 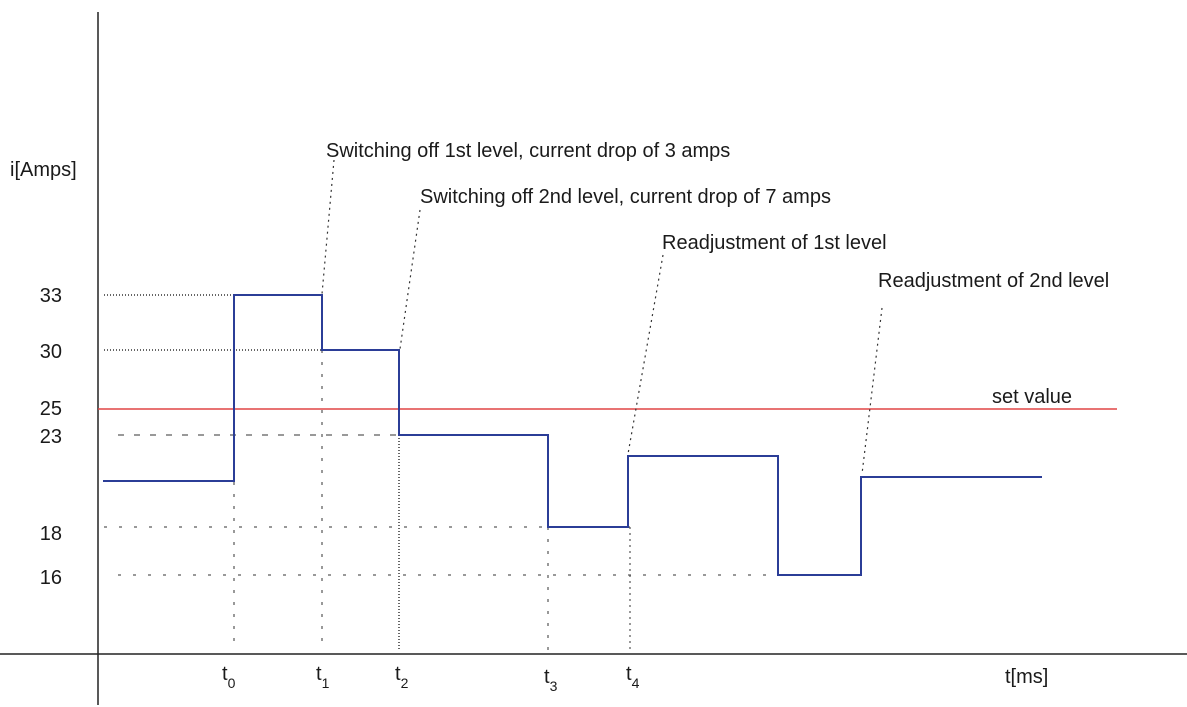 I want to click on y-tick-label: 30, so click(x=51, y=352).